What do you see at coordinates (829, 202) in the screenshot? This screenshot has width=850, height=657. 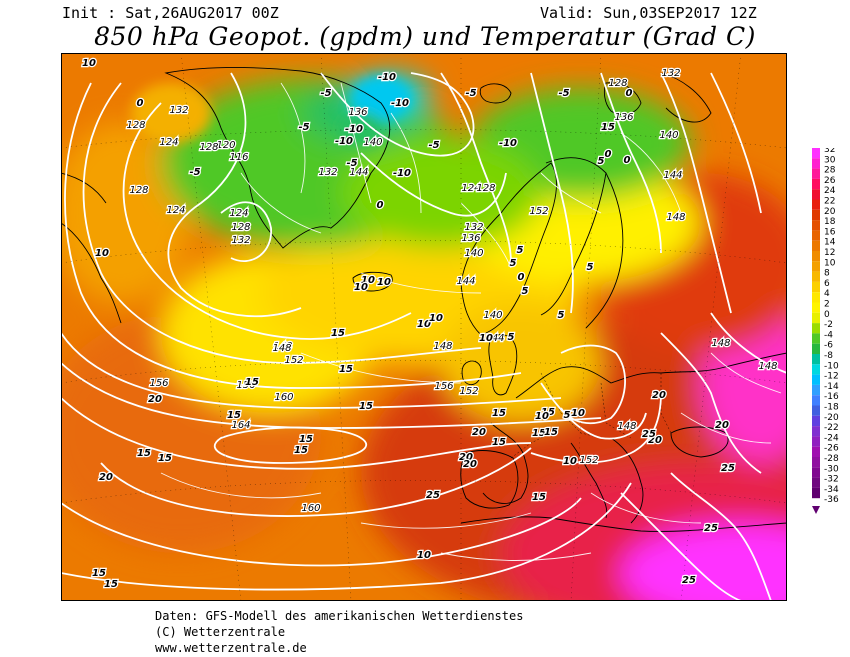 I see `colorbar-tick-label: 22` at bounding box center [829, 202].